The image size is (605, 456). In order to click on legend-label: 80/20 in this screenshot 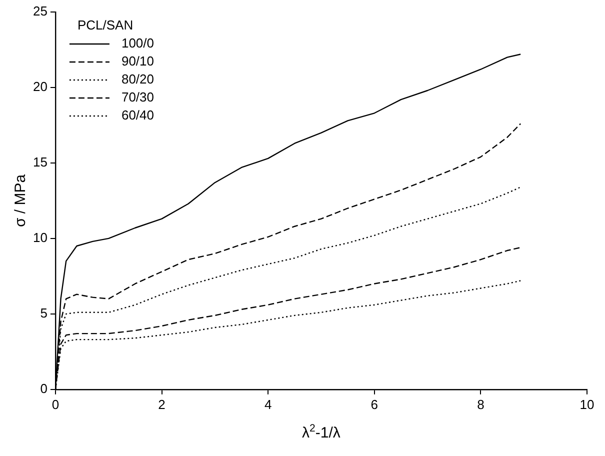, I will do `click(137, 79)`.